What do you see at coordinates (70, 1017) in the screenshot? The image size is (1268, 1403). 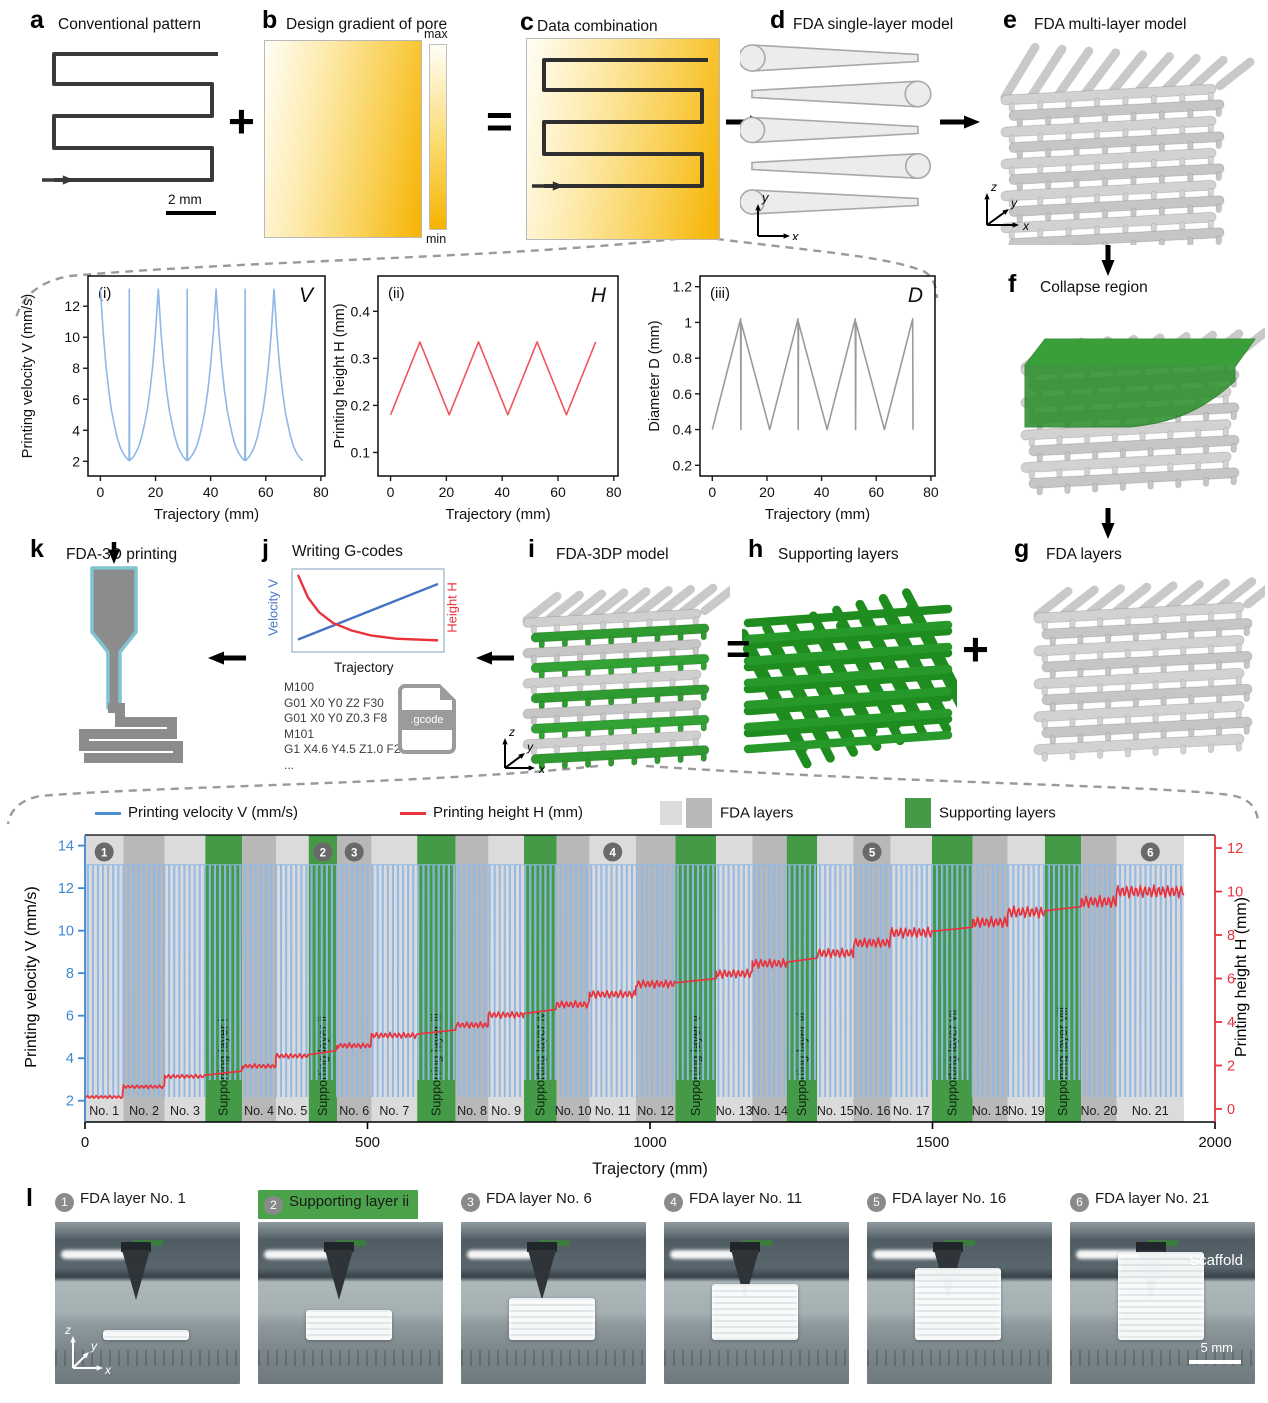 I see `left-tick-label: 6` at bounding box center [70, 1017].